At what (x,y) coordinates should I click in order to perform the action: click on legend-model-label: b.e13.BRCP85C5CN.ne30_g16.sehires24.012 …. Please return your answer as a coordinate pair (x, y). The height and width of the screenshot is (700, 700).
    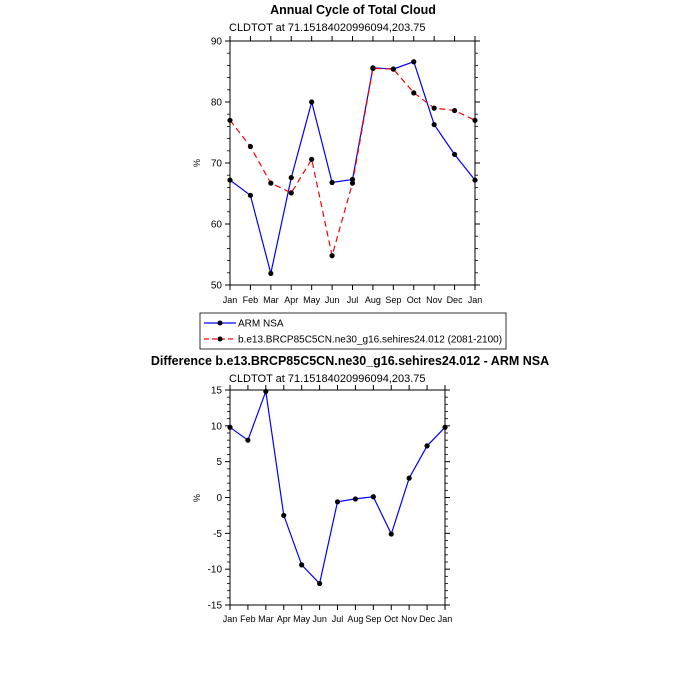
    Looking at the image, I should click on (370, 340).